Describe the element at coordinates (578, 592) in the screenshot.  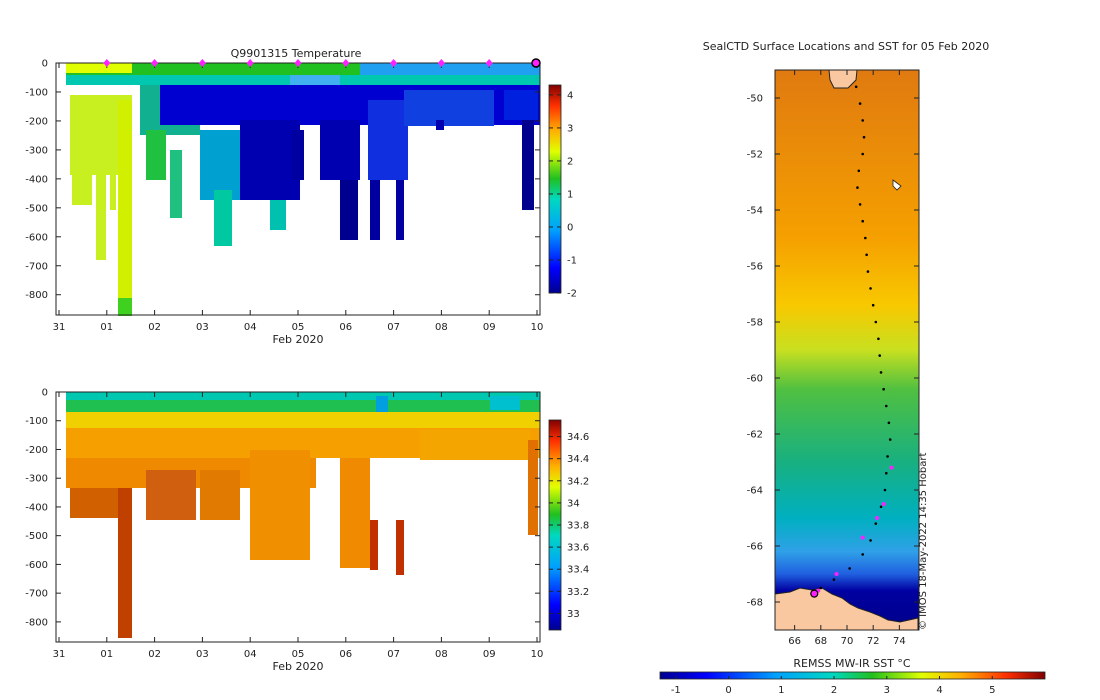
I see `colorbar-tick-label: 33.2` at that location.